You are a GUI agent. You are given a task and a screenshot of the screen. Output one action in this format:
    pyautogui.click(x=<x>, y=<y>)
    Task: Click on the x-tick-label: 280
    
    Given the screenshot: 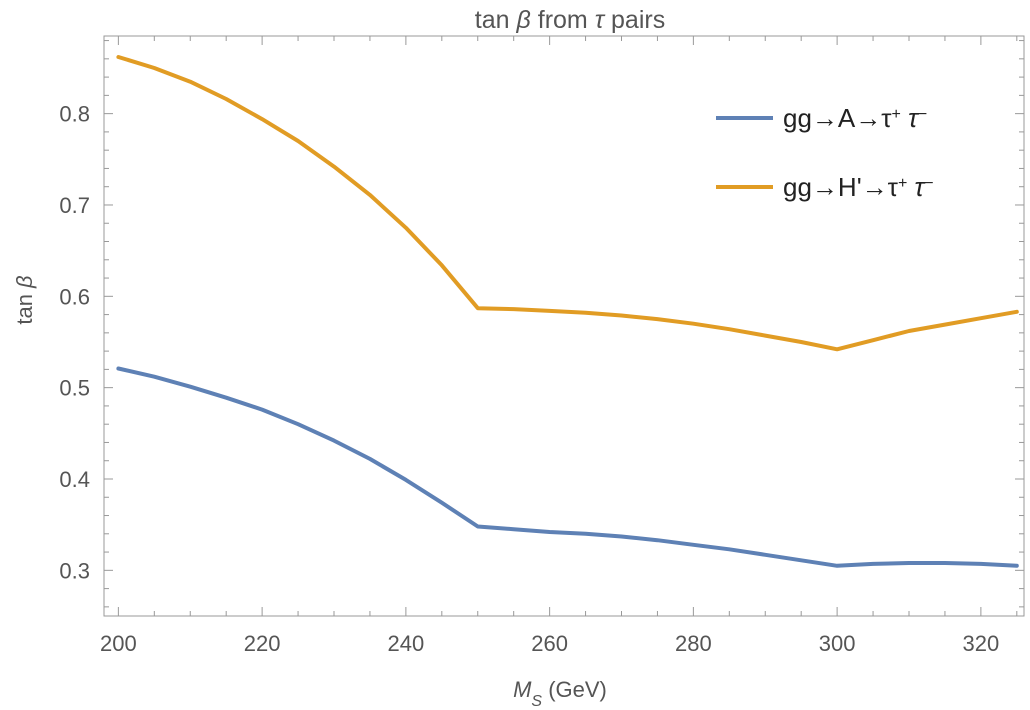 What is the action you would take?
    pyautogui.click(x=693, y=643)
    